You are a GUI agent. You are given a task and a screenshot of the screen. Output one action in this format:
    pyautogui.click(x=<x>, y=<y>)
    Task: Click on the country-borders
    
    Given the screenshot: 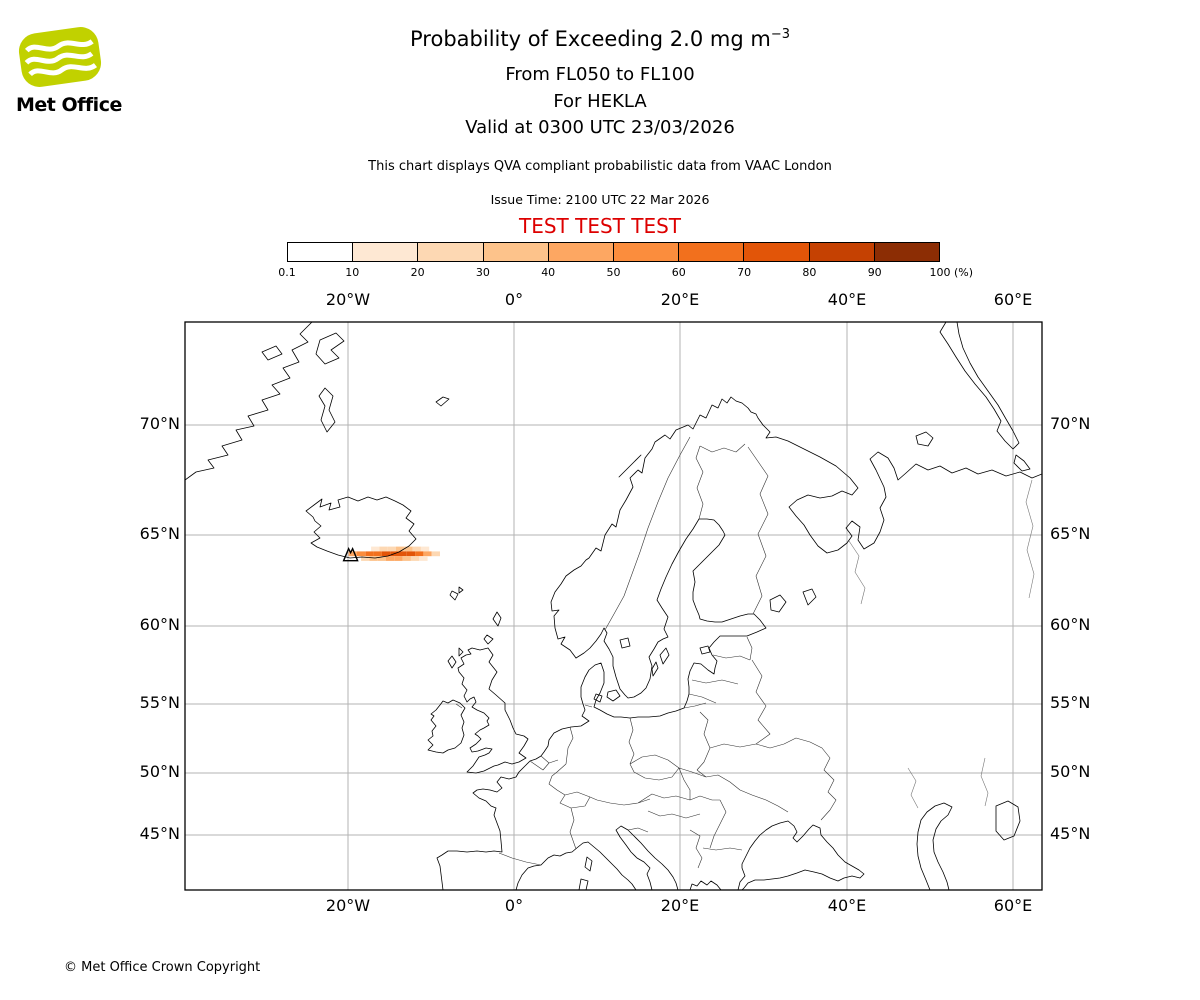 What is the action you would take?
    pyautogui.click(x=646, y=652)
    